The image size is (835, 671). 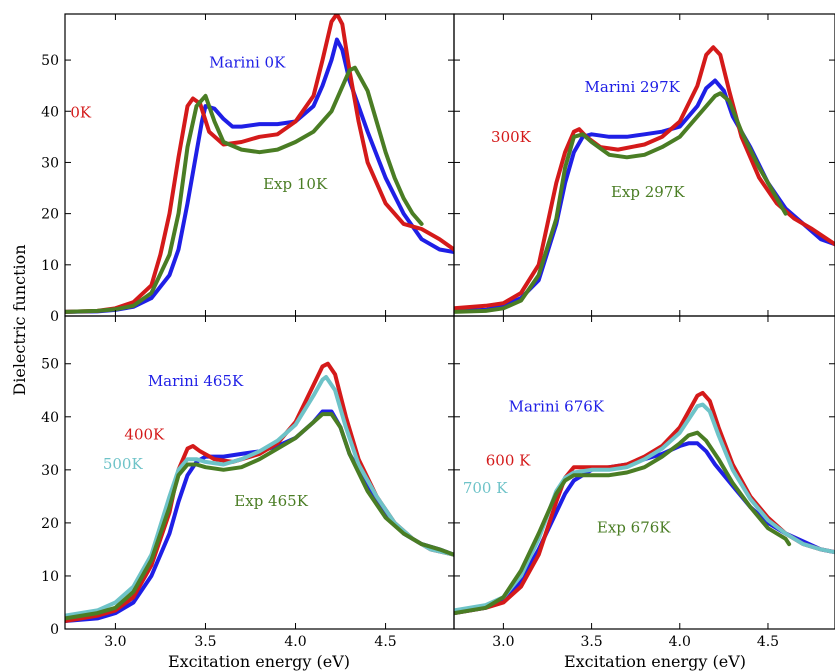 I want to click on series-annotation: 300K, so click(x=511, y=137).